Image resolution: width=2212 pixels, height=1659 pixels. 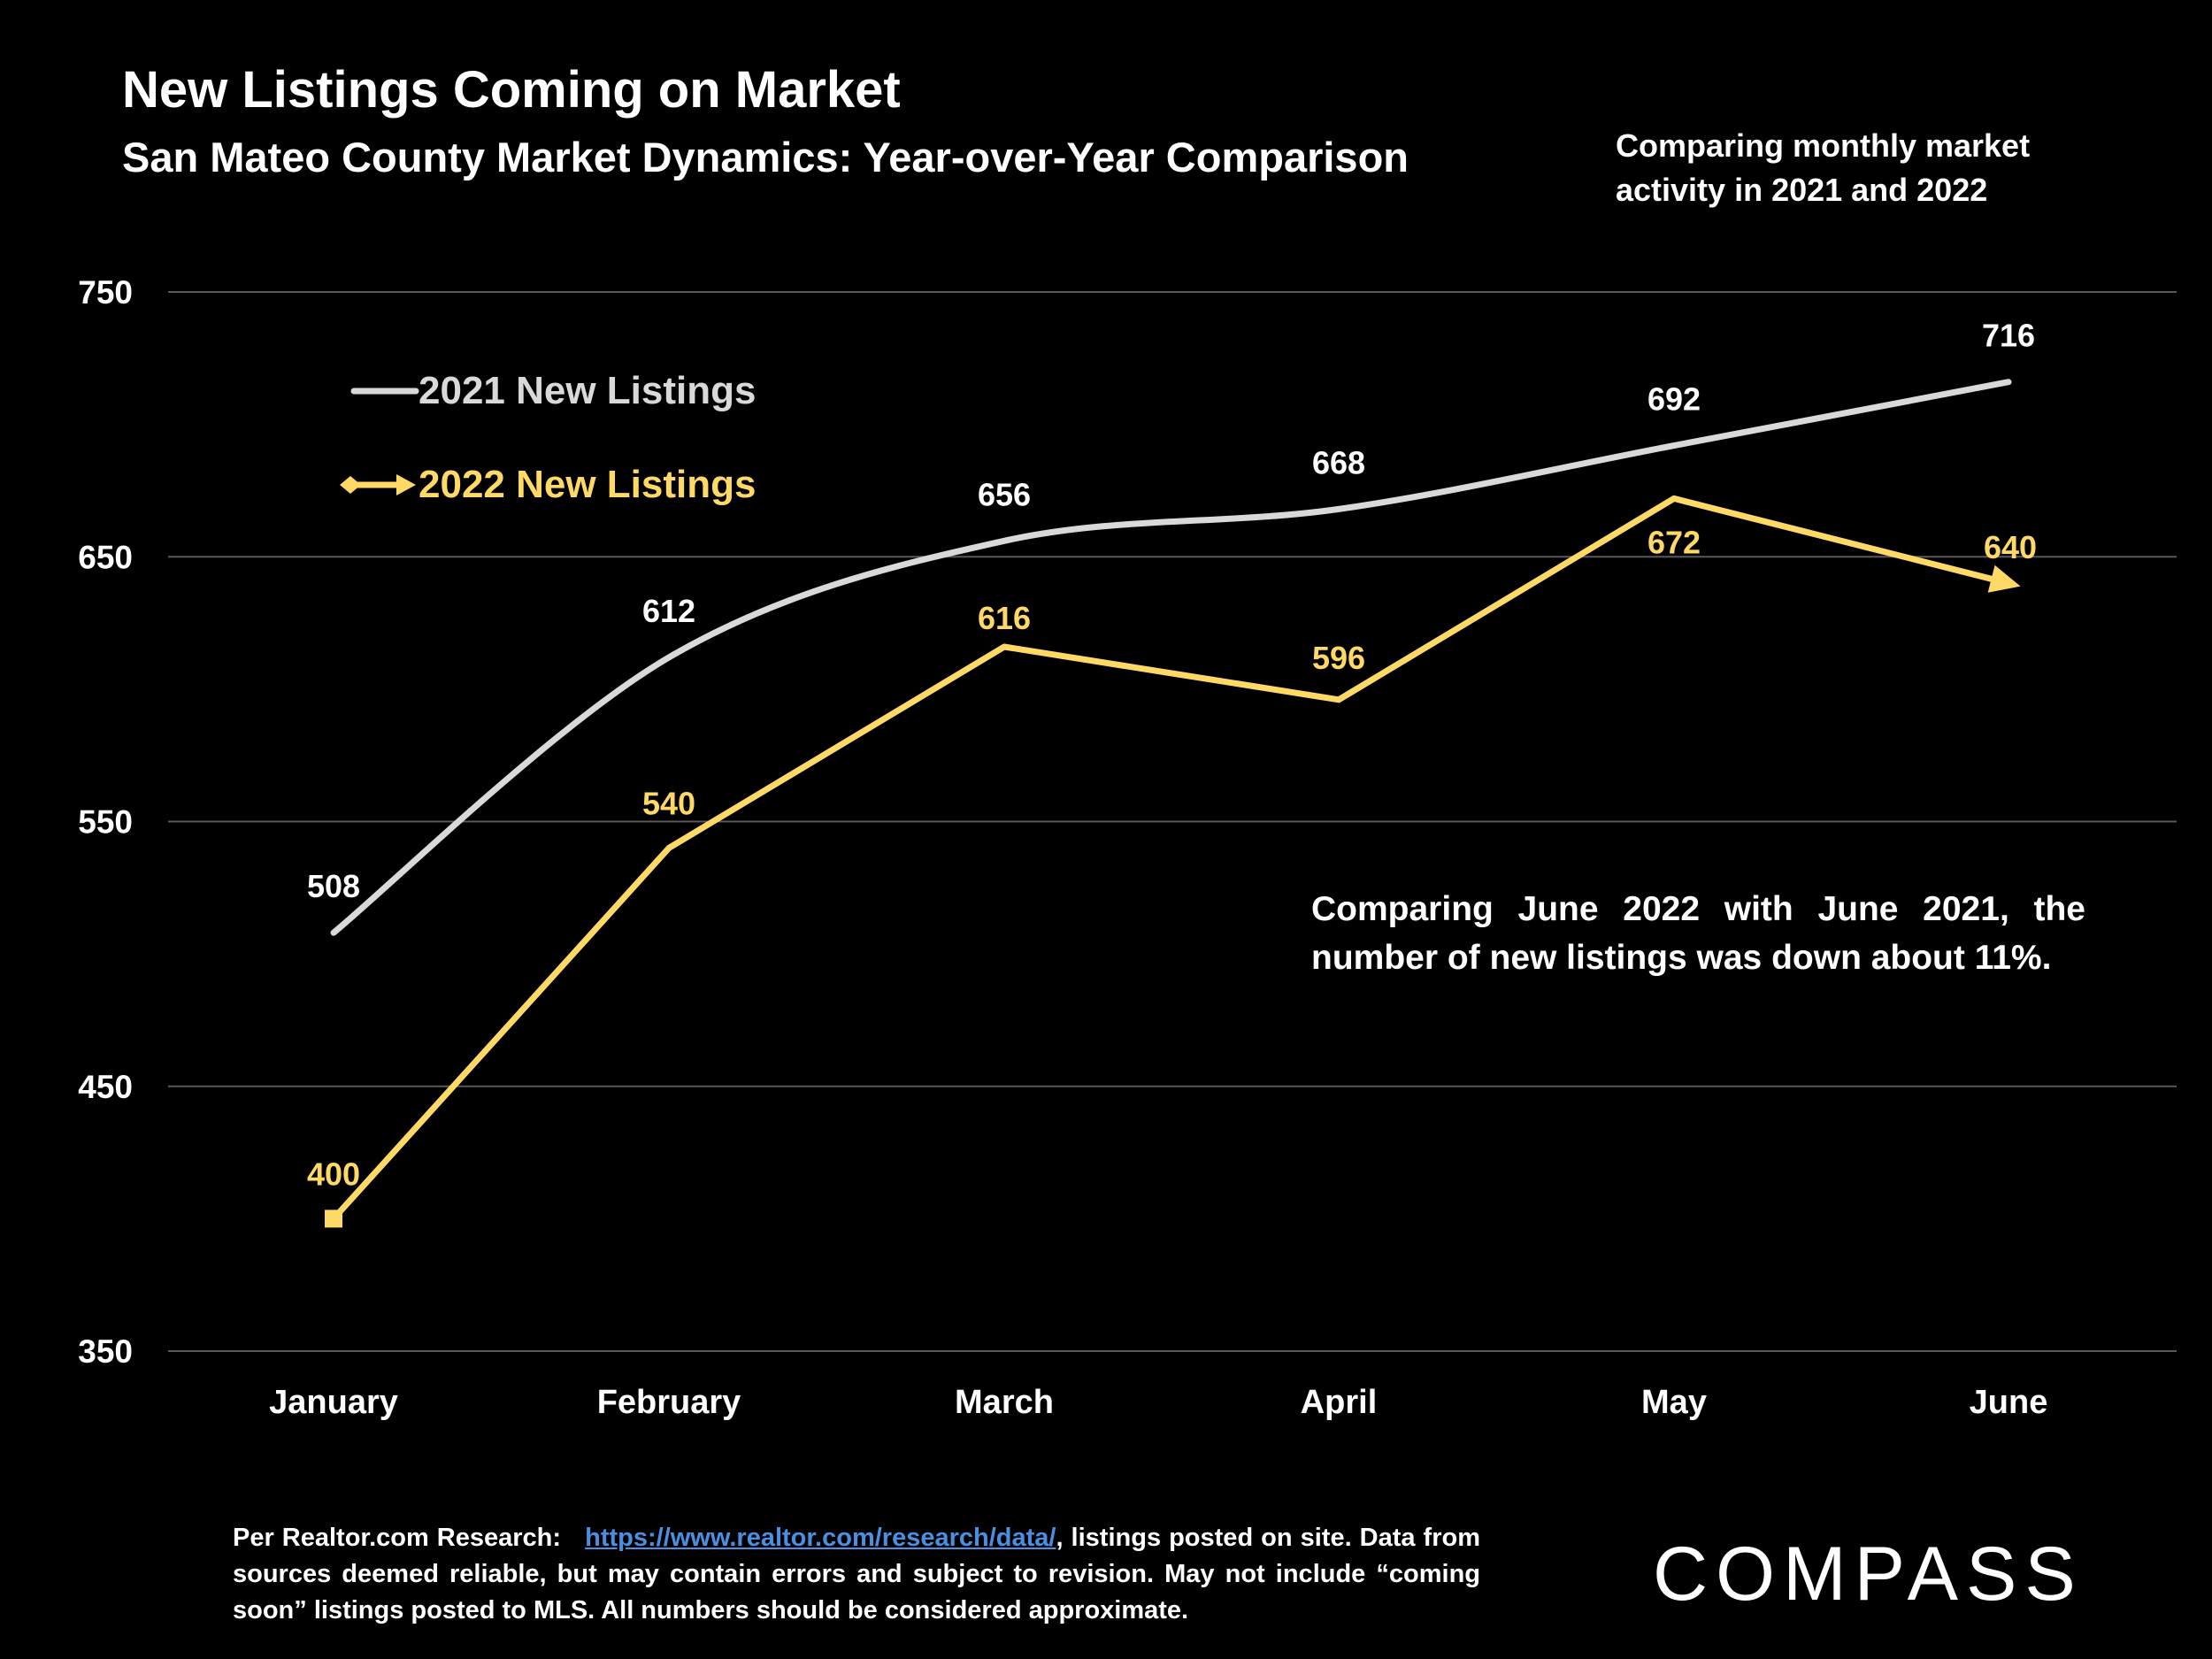 I want to click on data-label-2021: 656, so click(x=1005, y=494).